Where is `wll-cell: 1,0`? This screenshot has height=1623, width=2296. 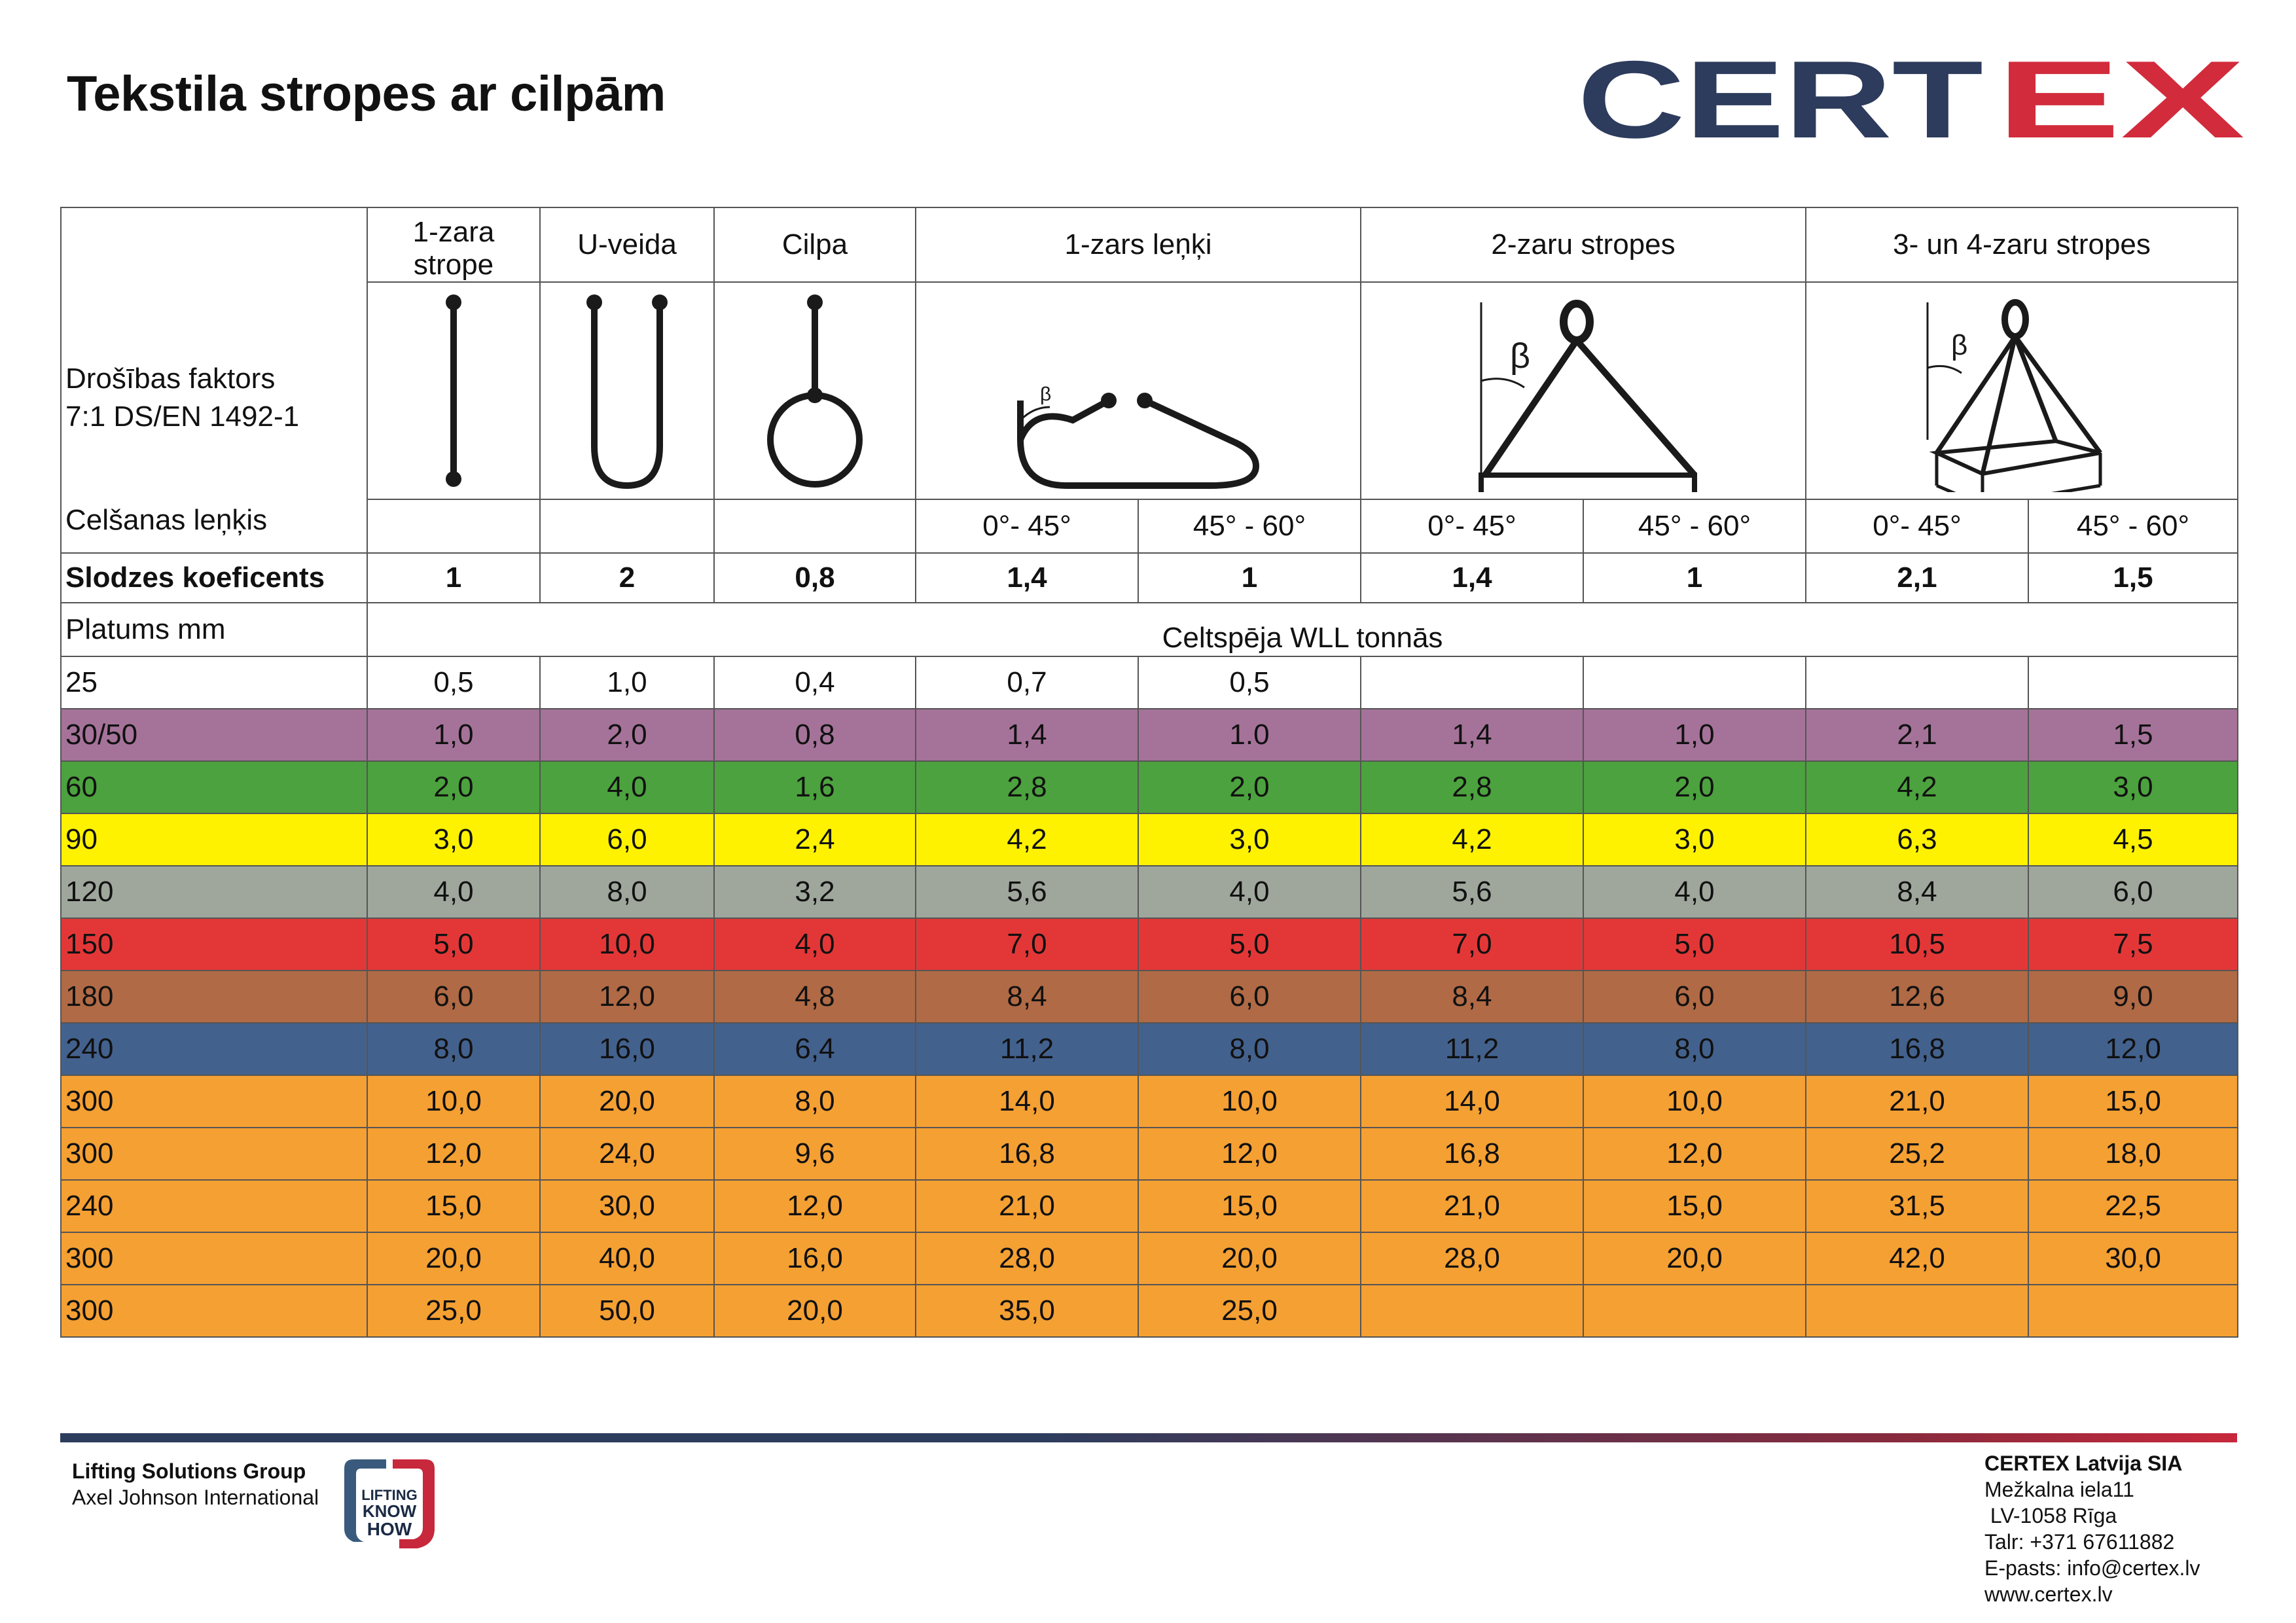 wll-cell: 1,0 is located at coordinates (454, 735).